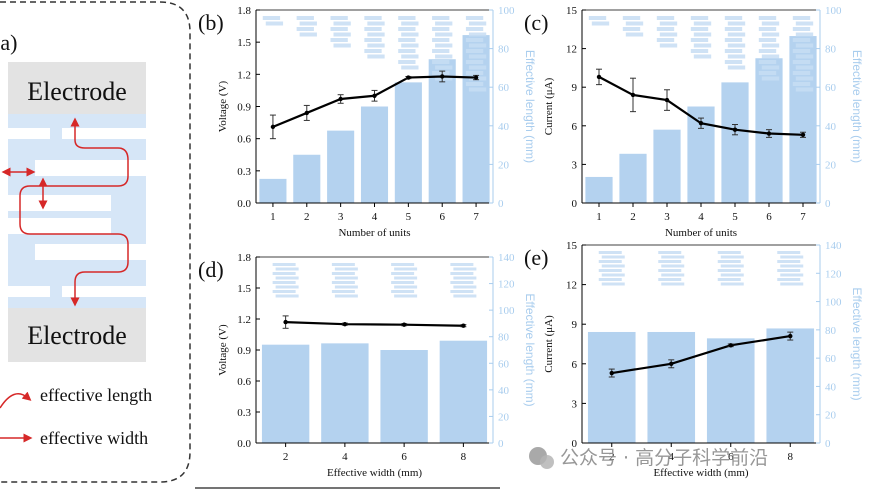 The height and width of the screenshot is (492, 870). Describe the element at coordinates (404, 457) in the screenshot. I see `x-tick-label-d-6: 6` at that location.